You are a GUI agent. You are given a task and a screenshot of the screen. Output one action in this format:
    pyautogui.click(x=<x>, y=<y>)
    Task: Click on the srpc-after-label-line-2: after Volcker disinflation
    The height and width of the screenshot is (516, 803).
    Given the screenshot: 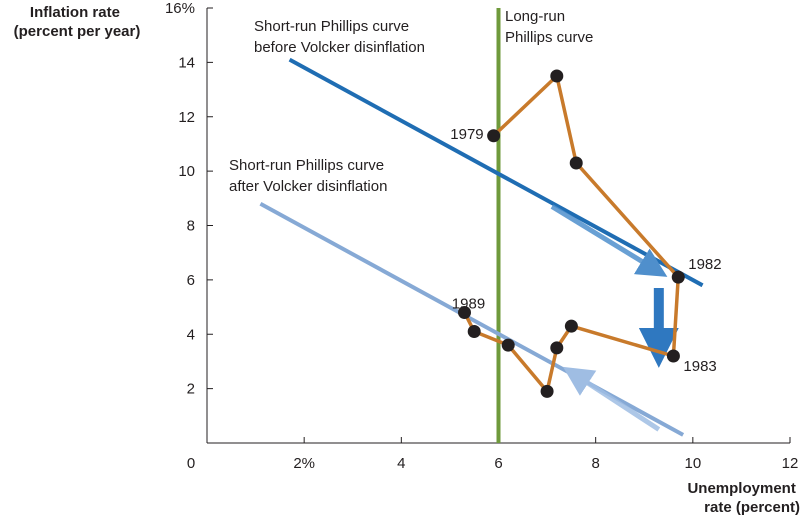 What is the action you would take?
    pyautogui.click(x=308, y=186)
    